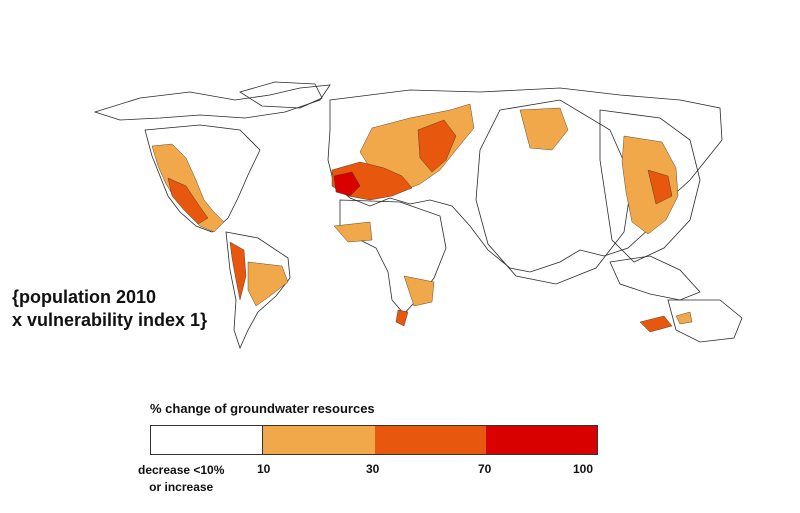 The image size is (800, 513). What do you see at coordinates (419, 291) in the screenshot?
I see `southern-africa-land` at bounding box center [419, 291].